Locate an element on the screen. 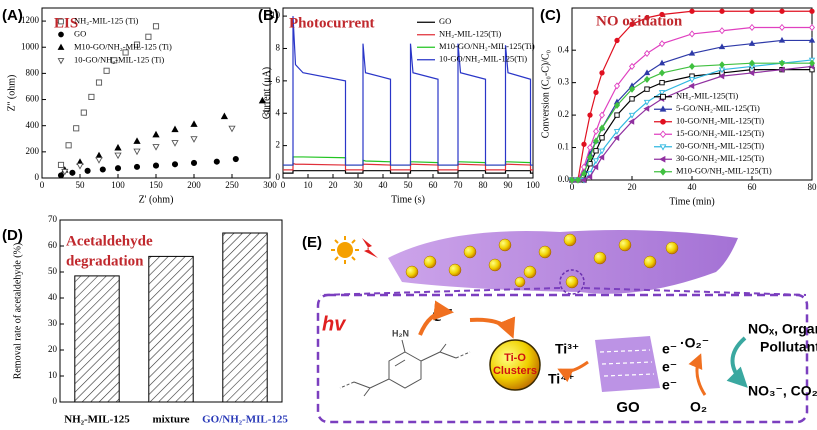 Image resolution: width=817 pixels, height=430 pixels. legend-label: 15-GO/NH₂-MIL-125(Ti) is located at coordinates (720, 133).